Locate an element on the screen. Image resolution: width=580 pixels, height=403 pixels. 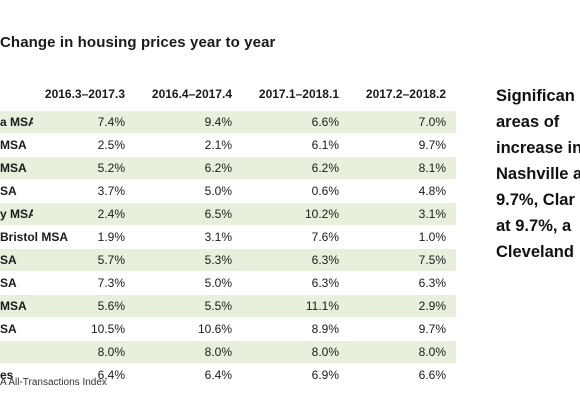
table-cell: 7.5% is located at coordinates (402, 260).